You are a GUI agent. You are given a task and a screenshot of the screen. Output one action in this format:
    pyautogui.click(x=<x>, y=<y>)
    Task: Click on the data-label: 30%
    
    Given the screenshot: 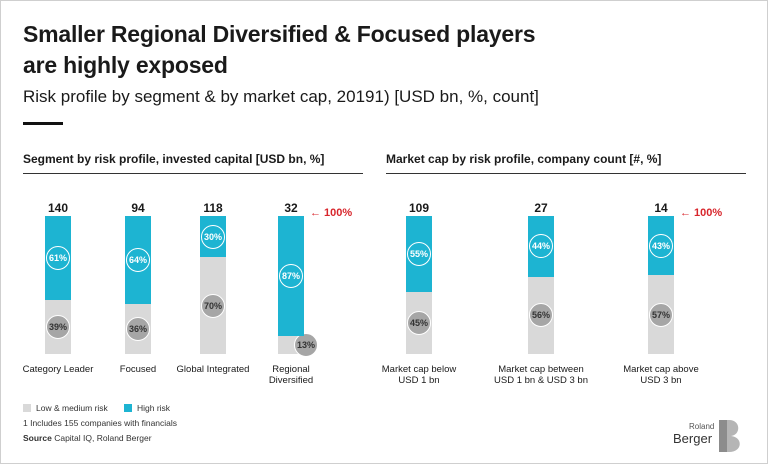 What is the action you would take?
    pyautogui.click(x=213, y=236)
    